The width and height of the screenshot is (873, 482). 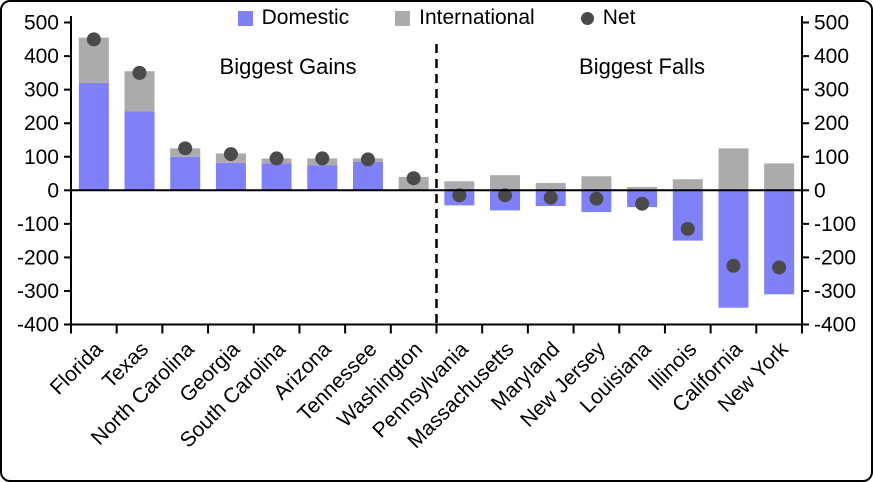 I want to click on y-axis-label-left: 200, so click(x=41, y=123).